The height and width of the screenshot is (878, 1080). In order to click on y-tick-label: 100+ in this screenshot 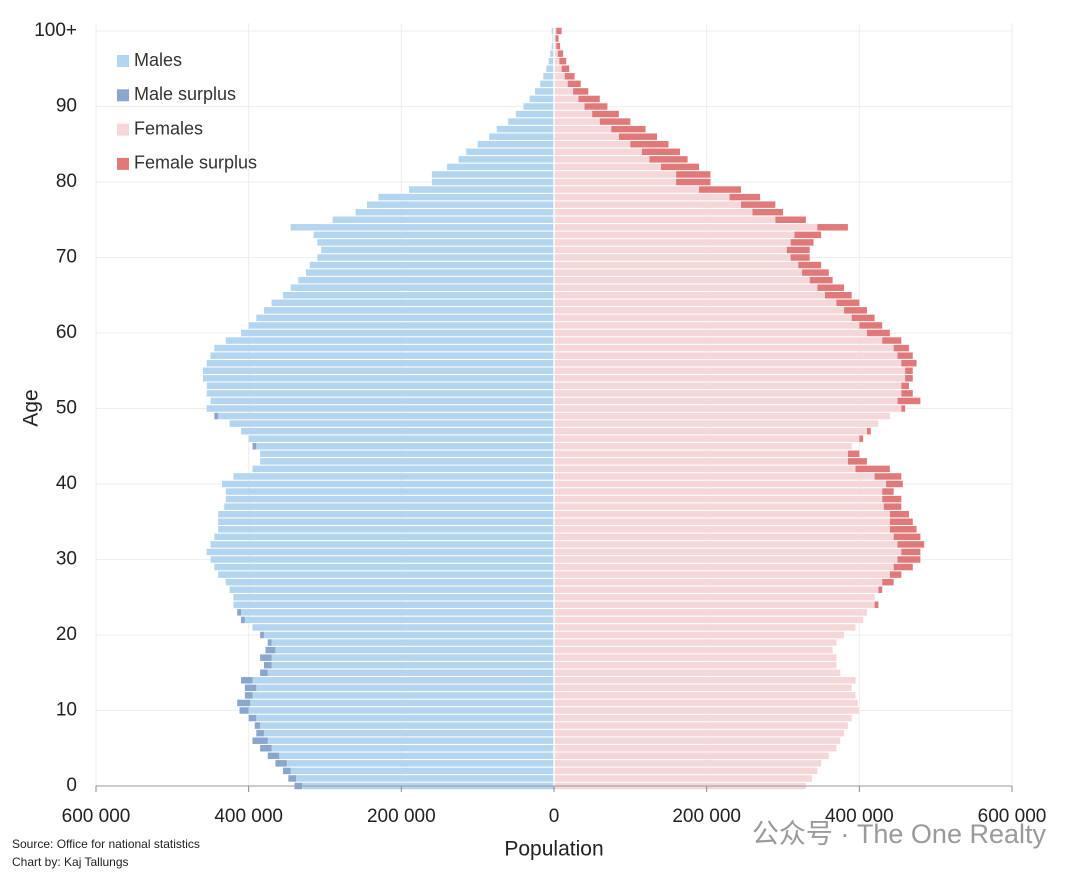, I will do `click(55, 30)`.